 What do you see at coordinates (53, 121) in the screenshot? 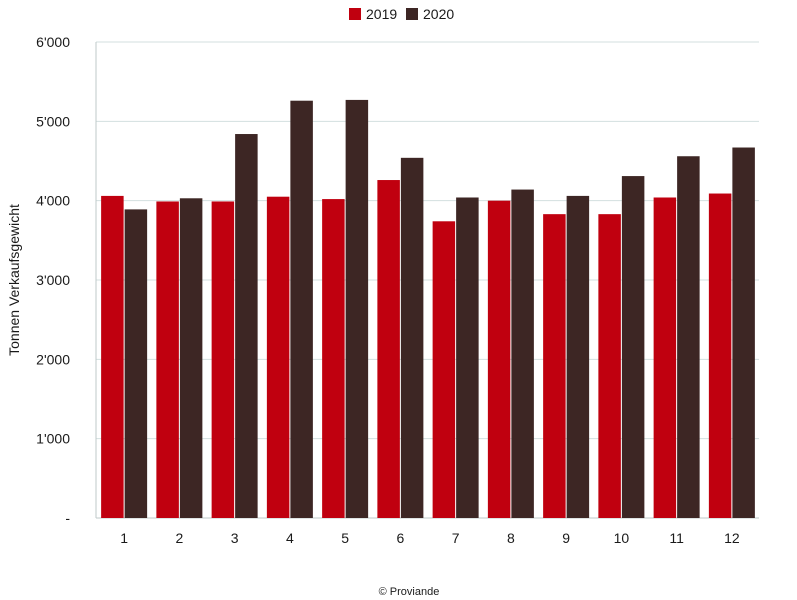
I see `y-tick-label: 5'000` at bounding box center [53, 121].